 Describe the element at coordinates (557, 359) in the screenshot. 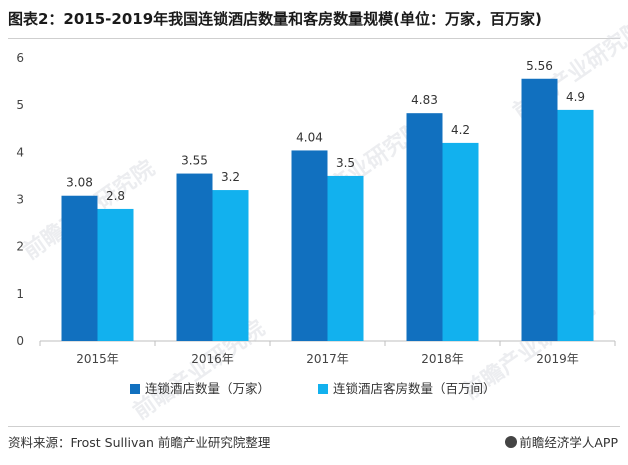

I see `x-tick-label: 2019年` at that location.